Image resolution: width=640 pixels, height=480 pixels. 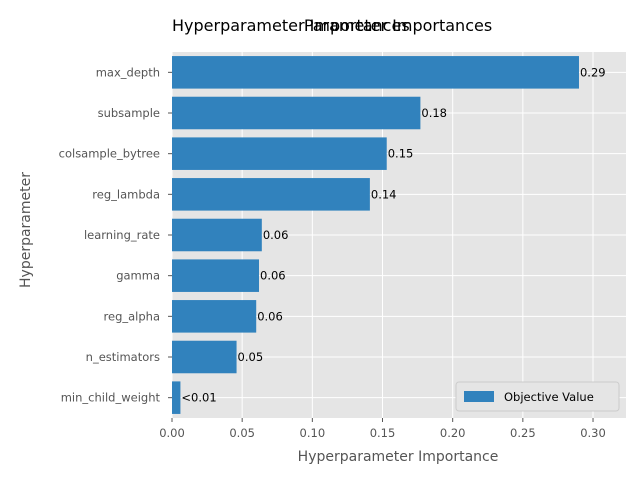 What do you see at coordinates (398, 457) in the screenshot?
I see `x-axis-label: Hyperparameter Importance` at bounding box center [398, 457].